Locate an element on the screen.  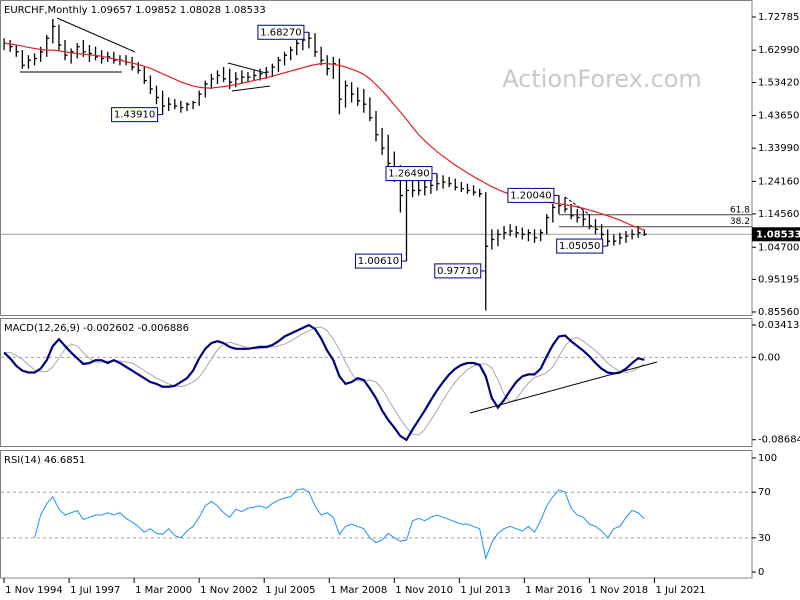
annotation-label: 1.00610 is located at coordinates (378, 261).